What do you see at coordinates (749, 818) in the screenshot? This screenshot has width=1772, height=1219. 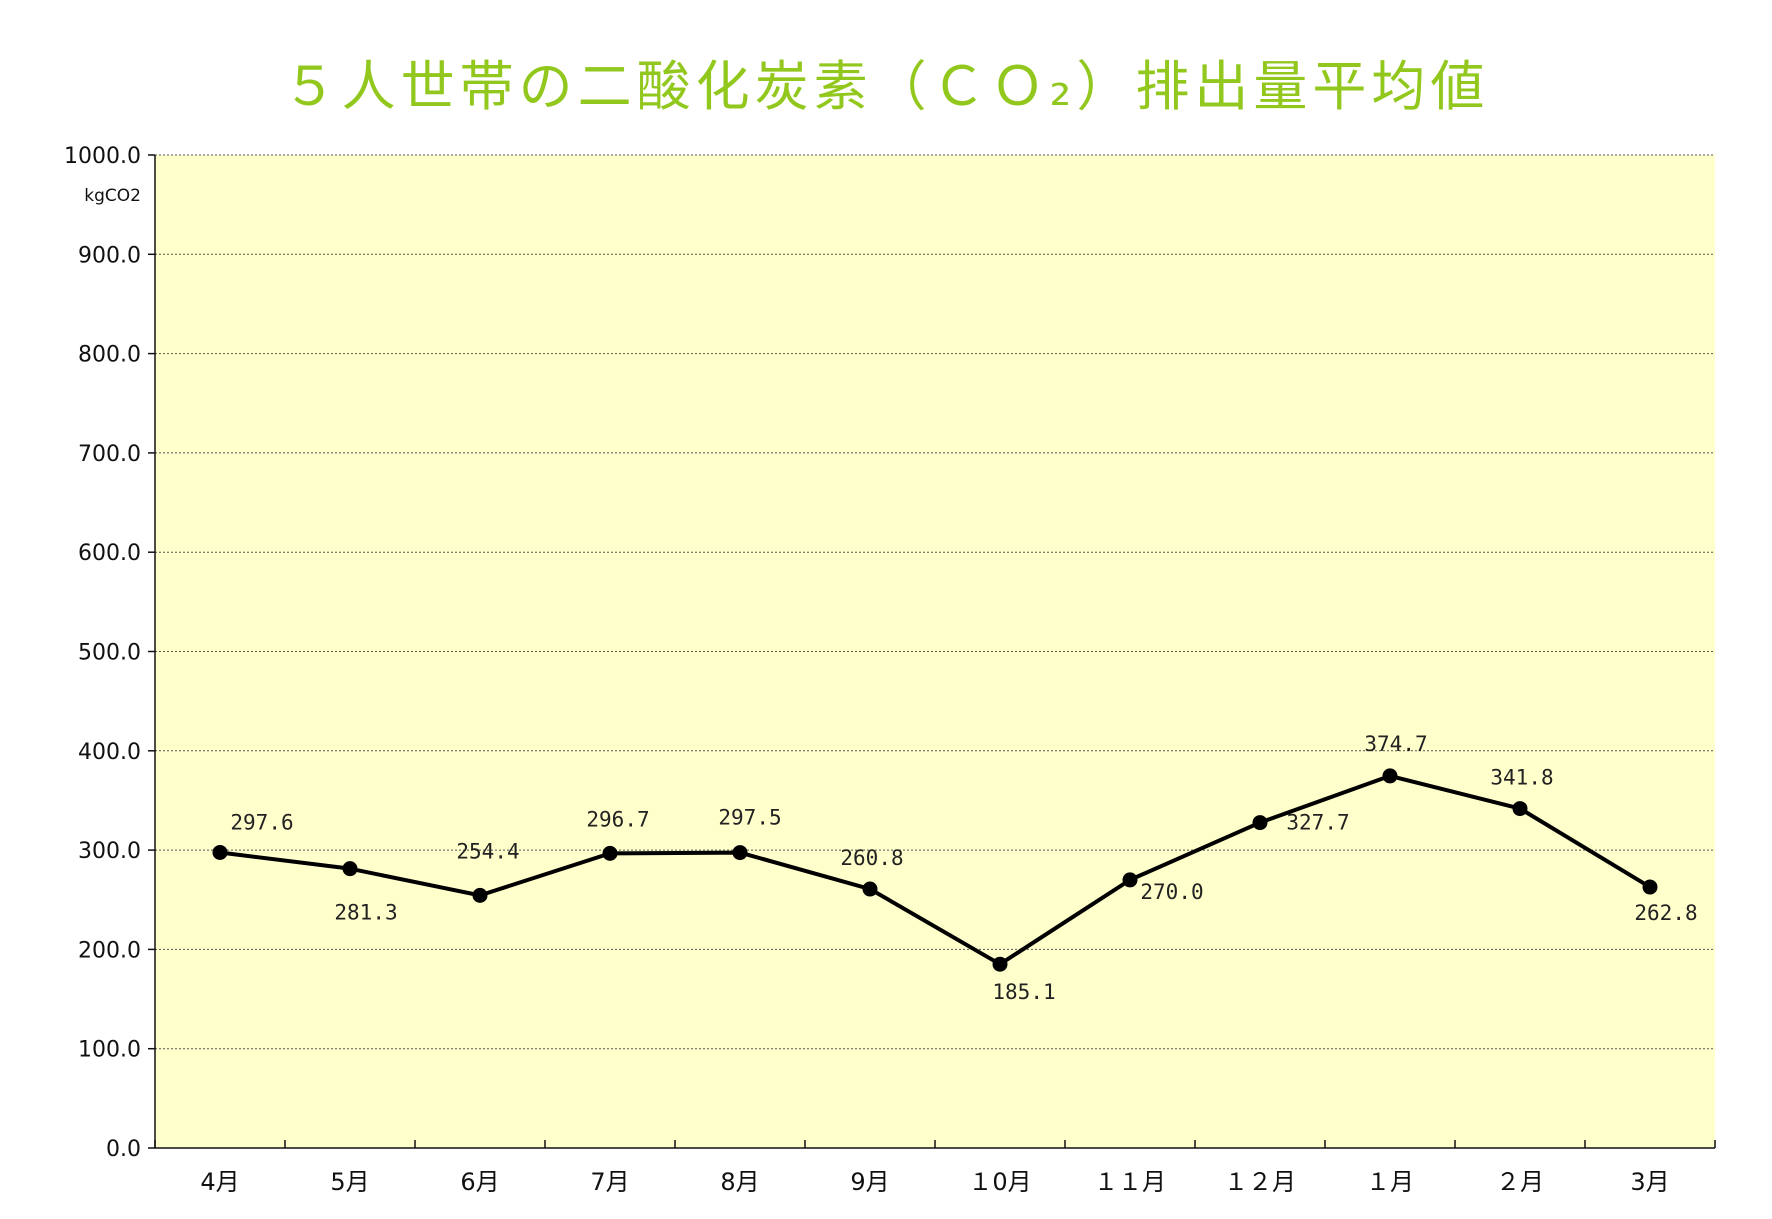 I see `data-label: 297.5` at bounding box center [749, 818].